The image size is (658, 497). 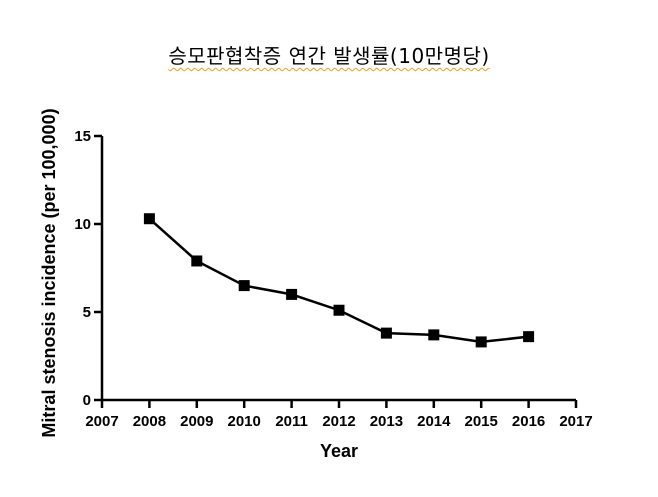 I want to click on x-axis-title: Year, so click(x=339, y=451).